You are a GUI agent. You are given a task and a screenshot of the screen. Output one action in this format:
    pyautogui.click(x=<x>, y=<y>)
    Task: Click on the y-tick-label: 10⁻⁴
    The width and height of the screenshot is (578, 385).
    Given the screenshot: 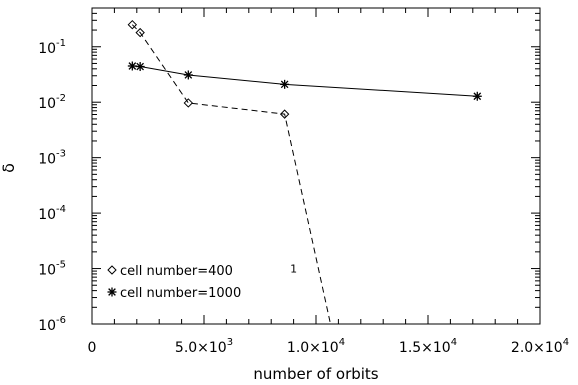 What is the action you would take?
    pyautogui.click(x=52, y=213)
    